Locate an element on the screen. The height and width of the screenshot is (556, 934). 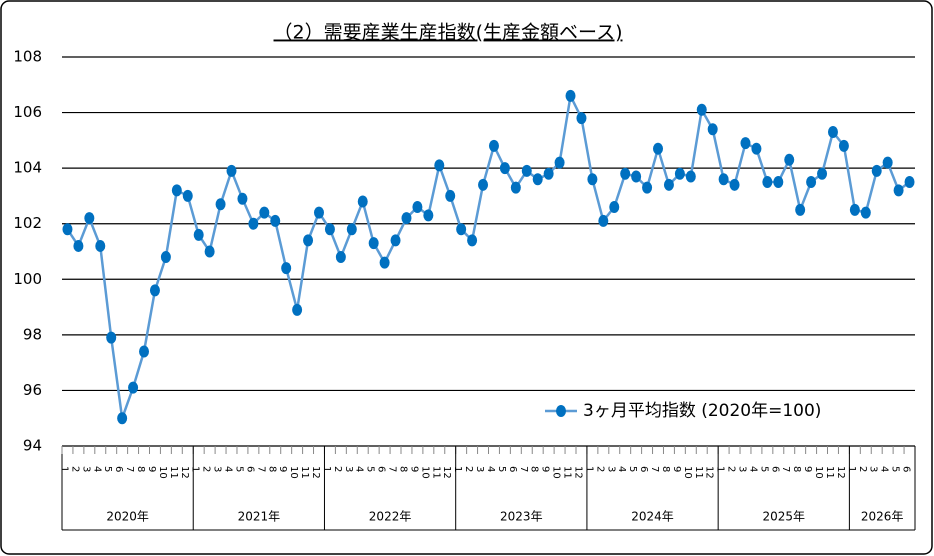
year-label: 2022年 is located at coordinates (390, 517).